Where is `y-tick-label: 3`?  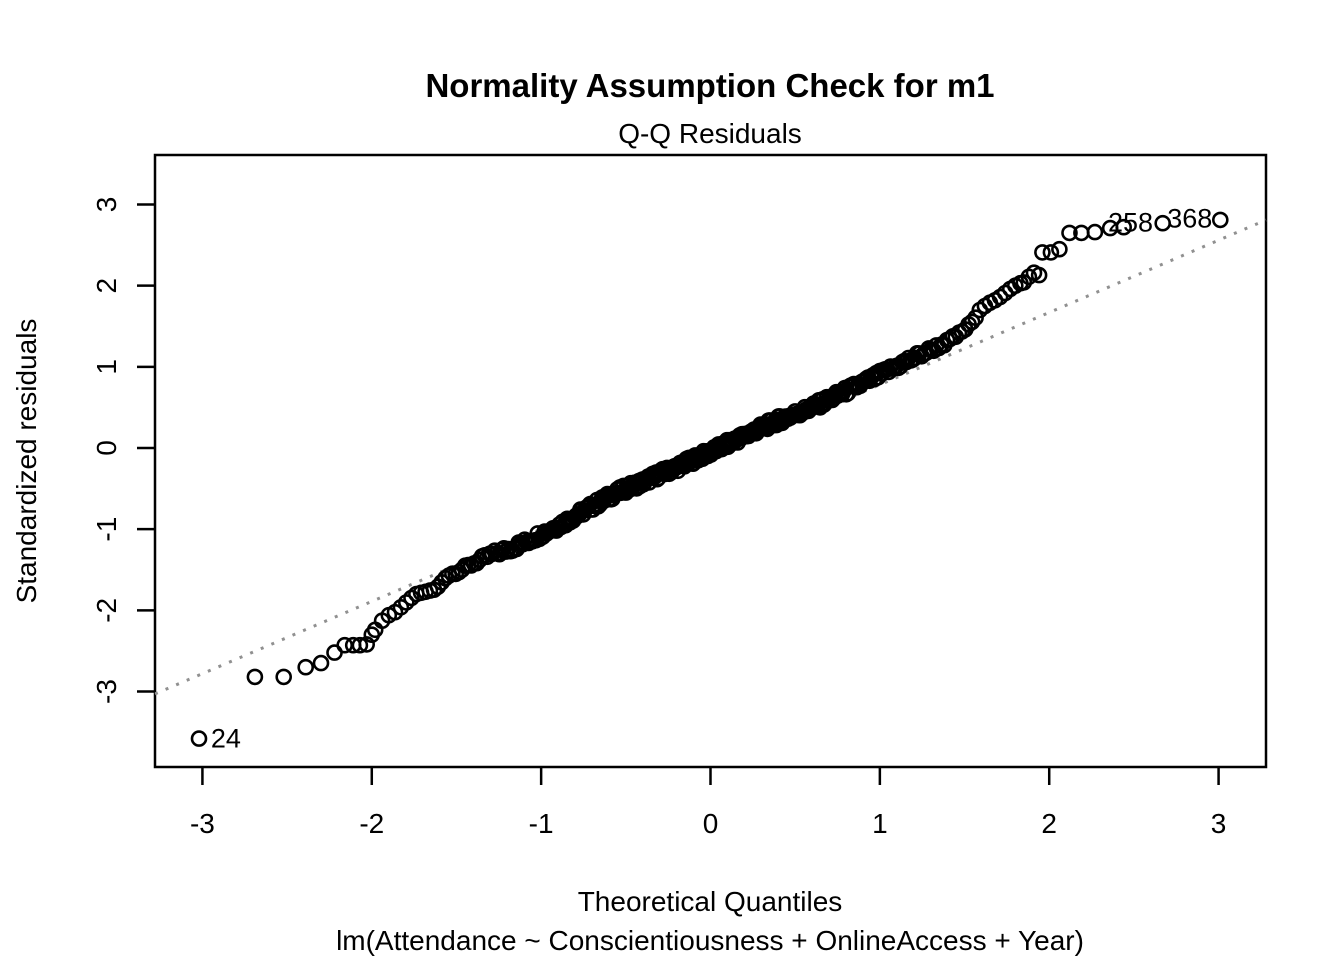 y-tick-label: 3 is located at coordinates (106, 205).